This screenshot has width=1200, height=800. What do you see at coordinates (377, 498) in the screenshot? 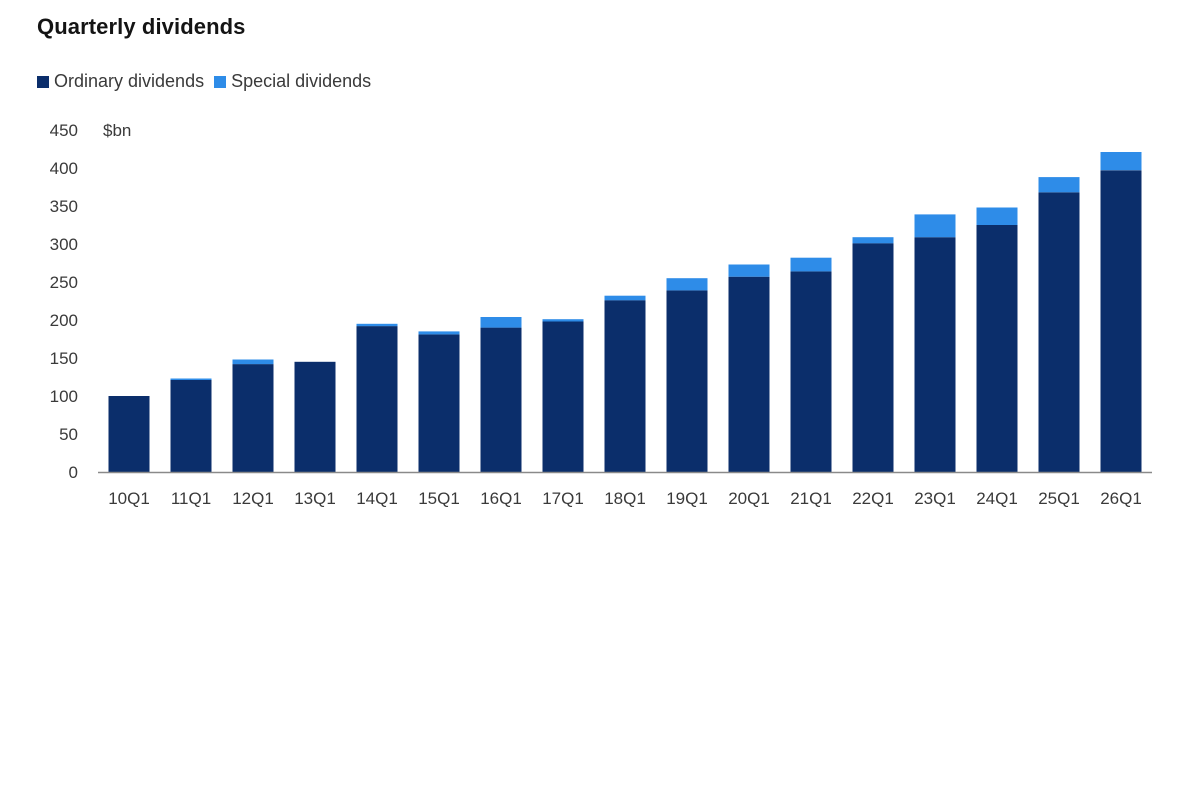
I see `x-tick-label: 14Q1` at bounding box center [377, 498].